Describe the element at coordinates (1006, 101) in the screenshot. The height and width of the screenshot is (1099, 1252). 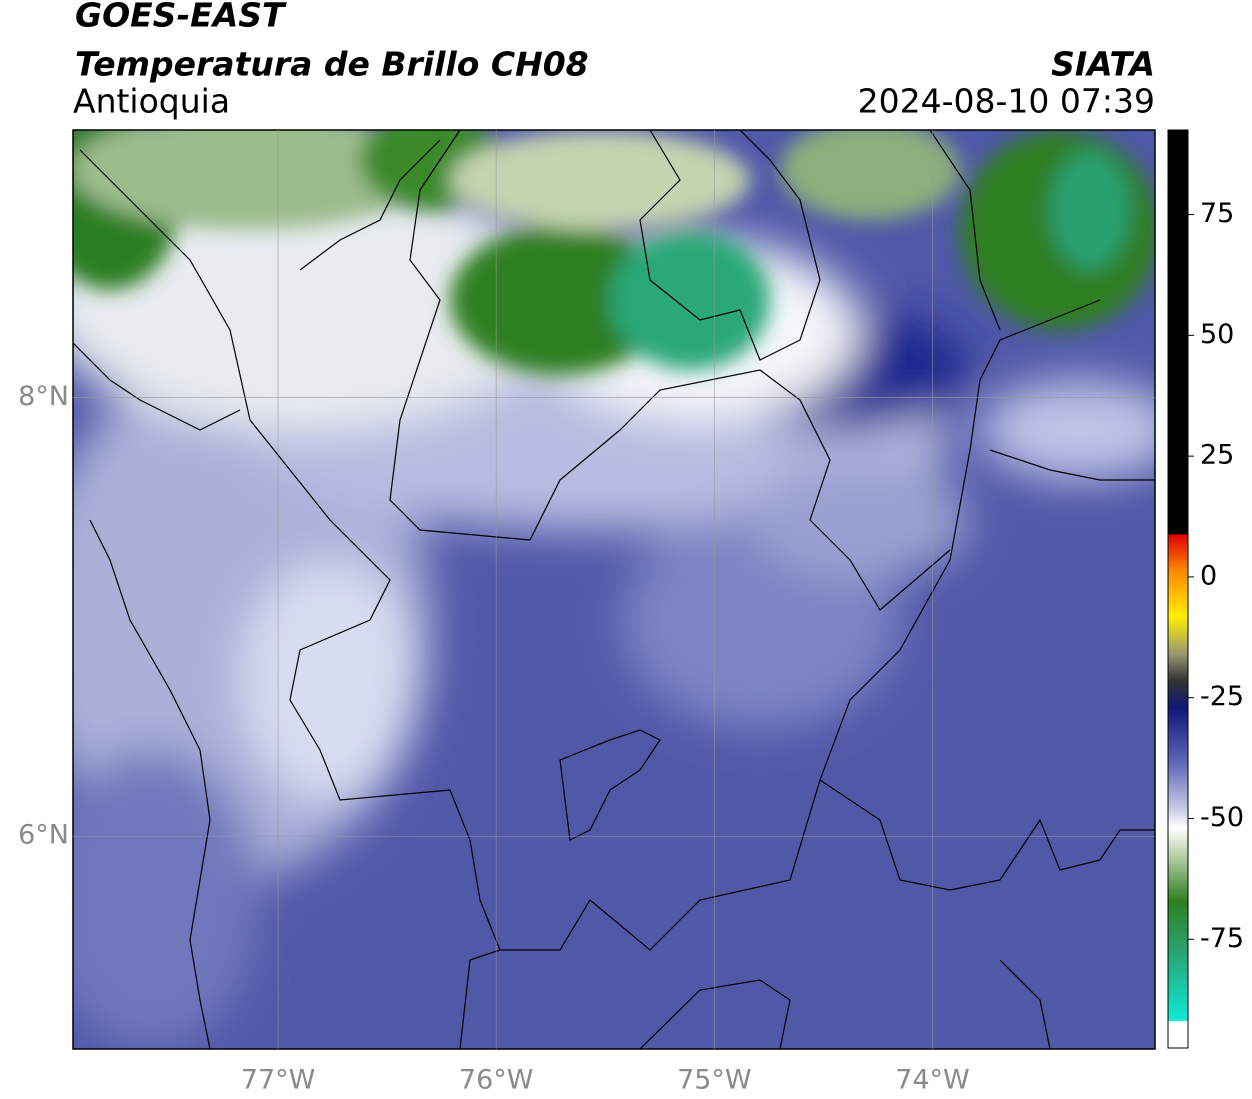
I see `timestamp: 2024-08-10 07:39` at that location.